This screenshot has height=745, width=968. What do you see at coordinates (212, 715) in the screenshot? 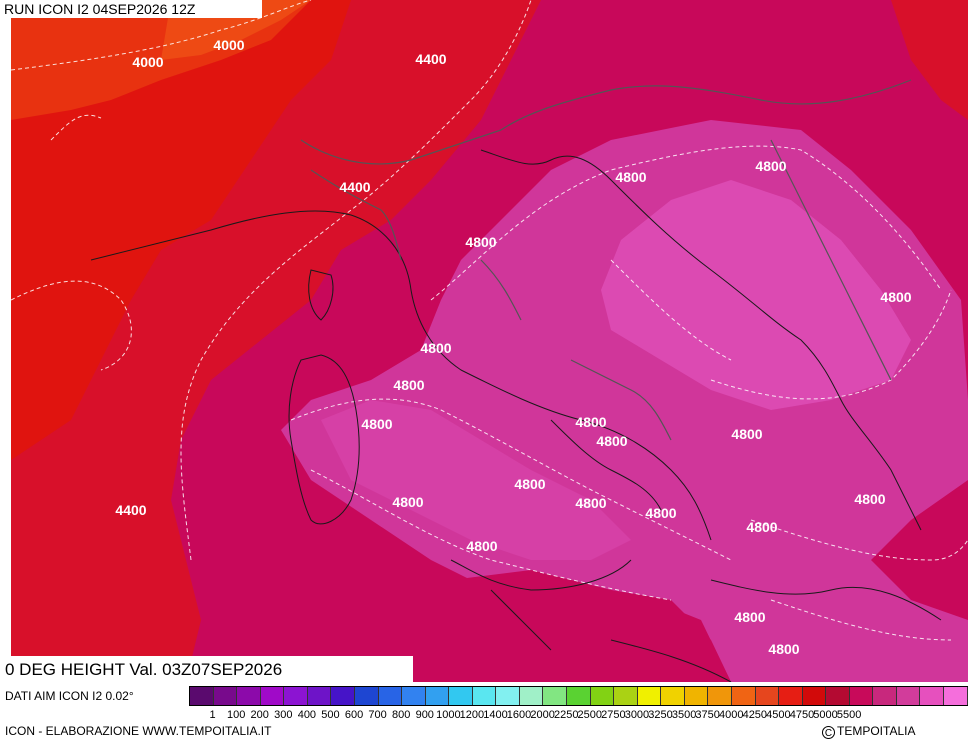
I see `legend-tick-label: 1` at bounding box center [212, 715].